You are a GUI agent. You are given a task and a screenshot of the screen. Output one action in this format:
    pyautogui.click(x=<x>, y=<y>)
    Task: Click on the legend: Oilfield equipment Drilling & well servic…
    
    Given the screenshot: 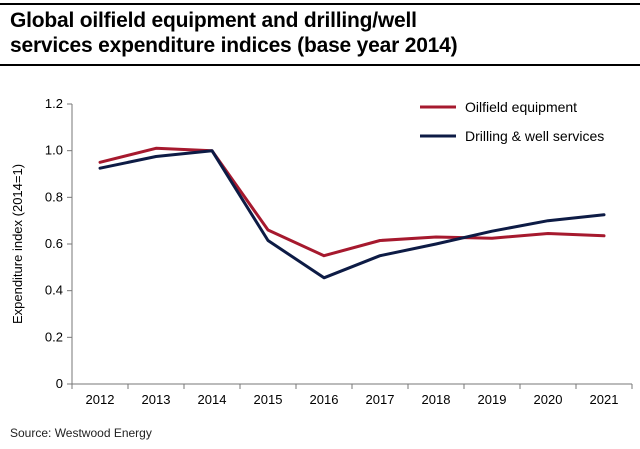 What is the action you would take?
    pyautogui.click(x=512, y=121)
    